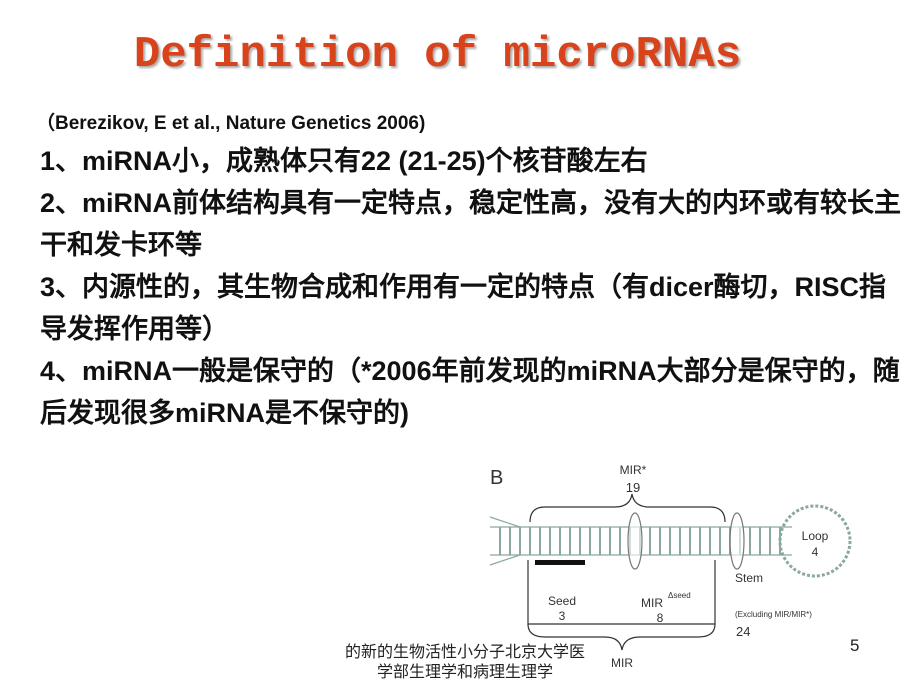 This screenshot has width=920, height=690. Describe the element at coordinates (496, 478) in the screenshot. I see `panel-label: B` at that location.